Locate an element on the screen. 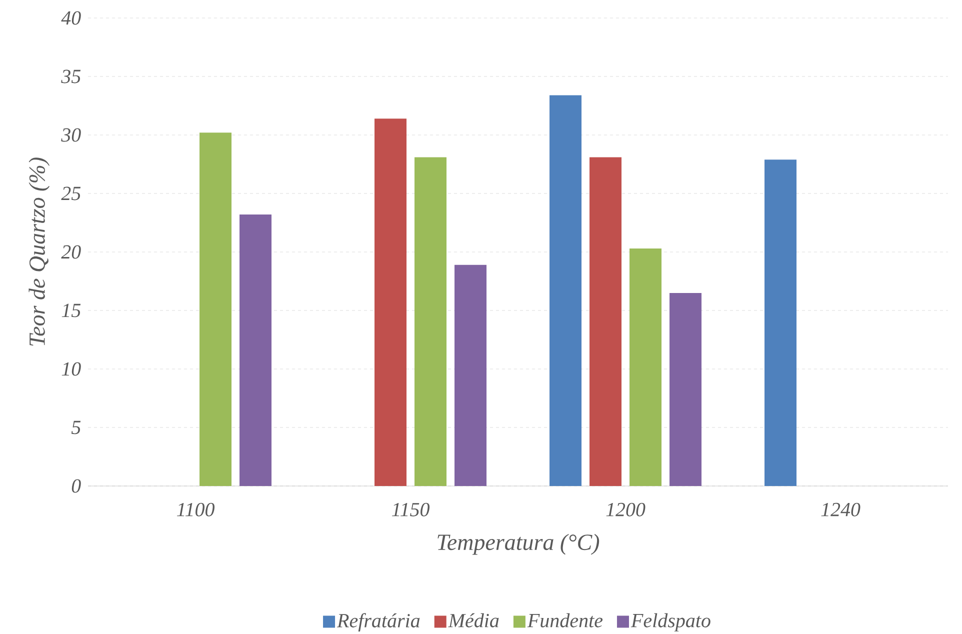  x-axis-title: Temperatura (°C) is located at coordinates (519, 544).